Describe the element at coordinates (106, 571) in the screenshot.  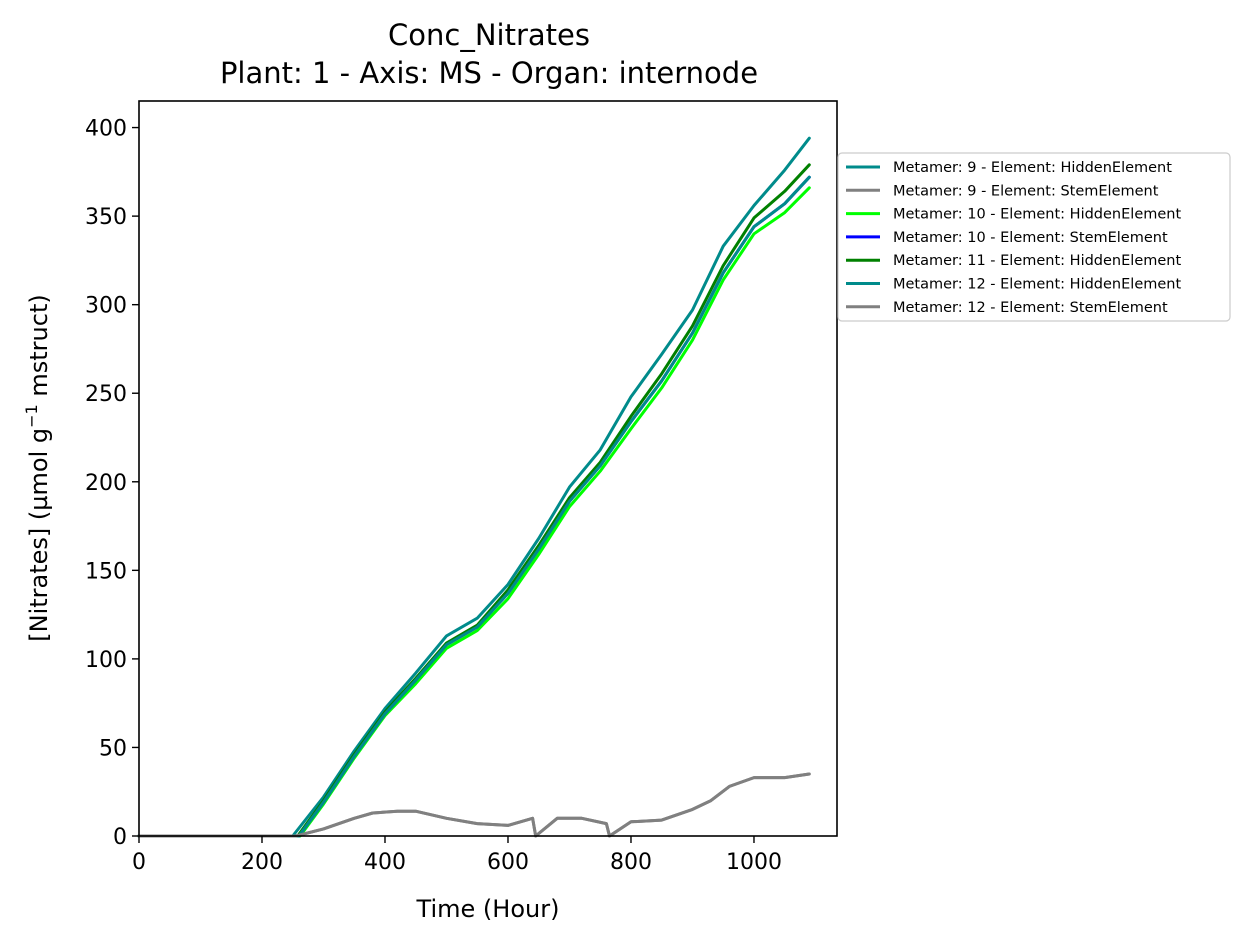
I see `y-tick-label: 150` at that location.